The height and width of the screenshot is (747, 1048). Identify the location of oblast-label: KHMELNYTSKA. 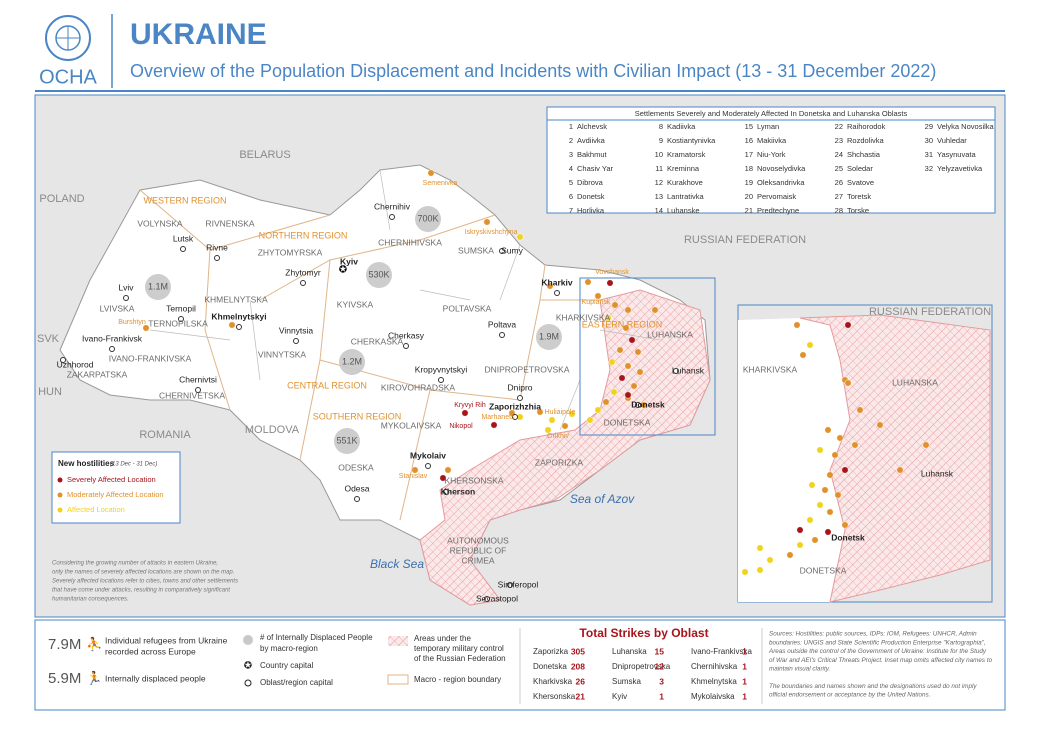
(236, 299).